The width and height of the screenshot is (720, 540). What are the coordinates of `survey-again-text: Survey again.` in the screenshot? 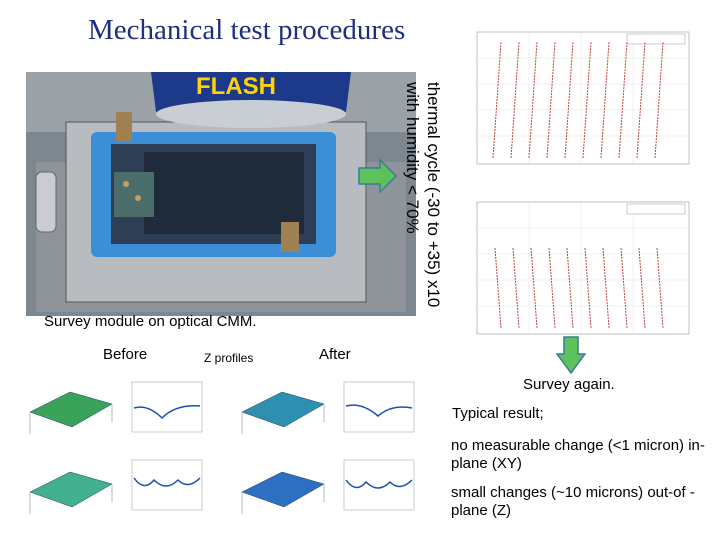 It's located at (569, 384).